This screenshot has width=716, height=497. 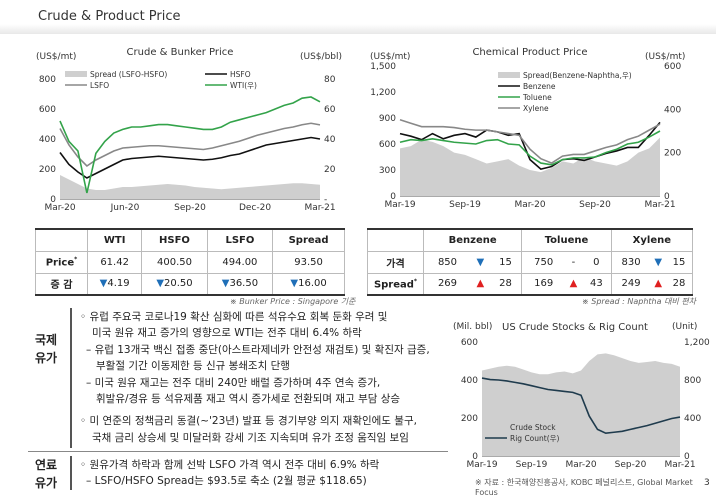 What do you see at coordinates (530, 52) in the screenshot?
I see `chart2-title: Chemical Product Price` at bounding box center [530, 52].